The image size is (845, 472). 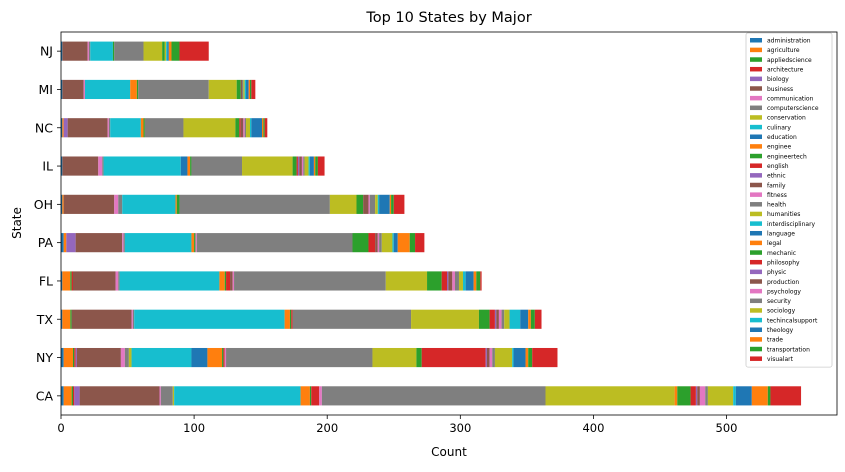 I want to click on y-tick-label: NJ, so click(x=46, y=51).